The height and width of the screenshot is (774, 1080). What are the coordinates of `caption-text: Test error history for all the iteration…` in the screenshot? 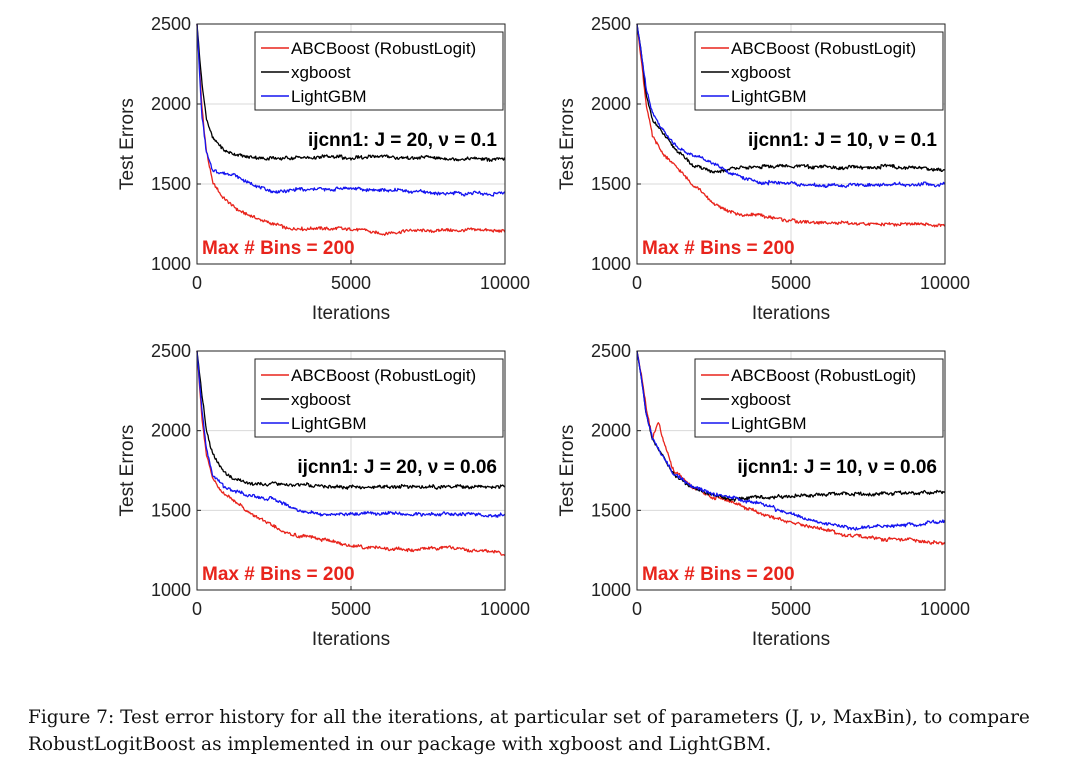 It's located at (529, 731).